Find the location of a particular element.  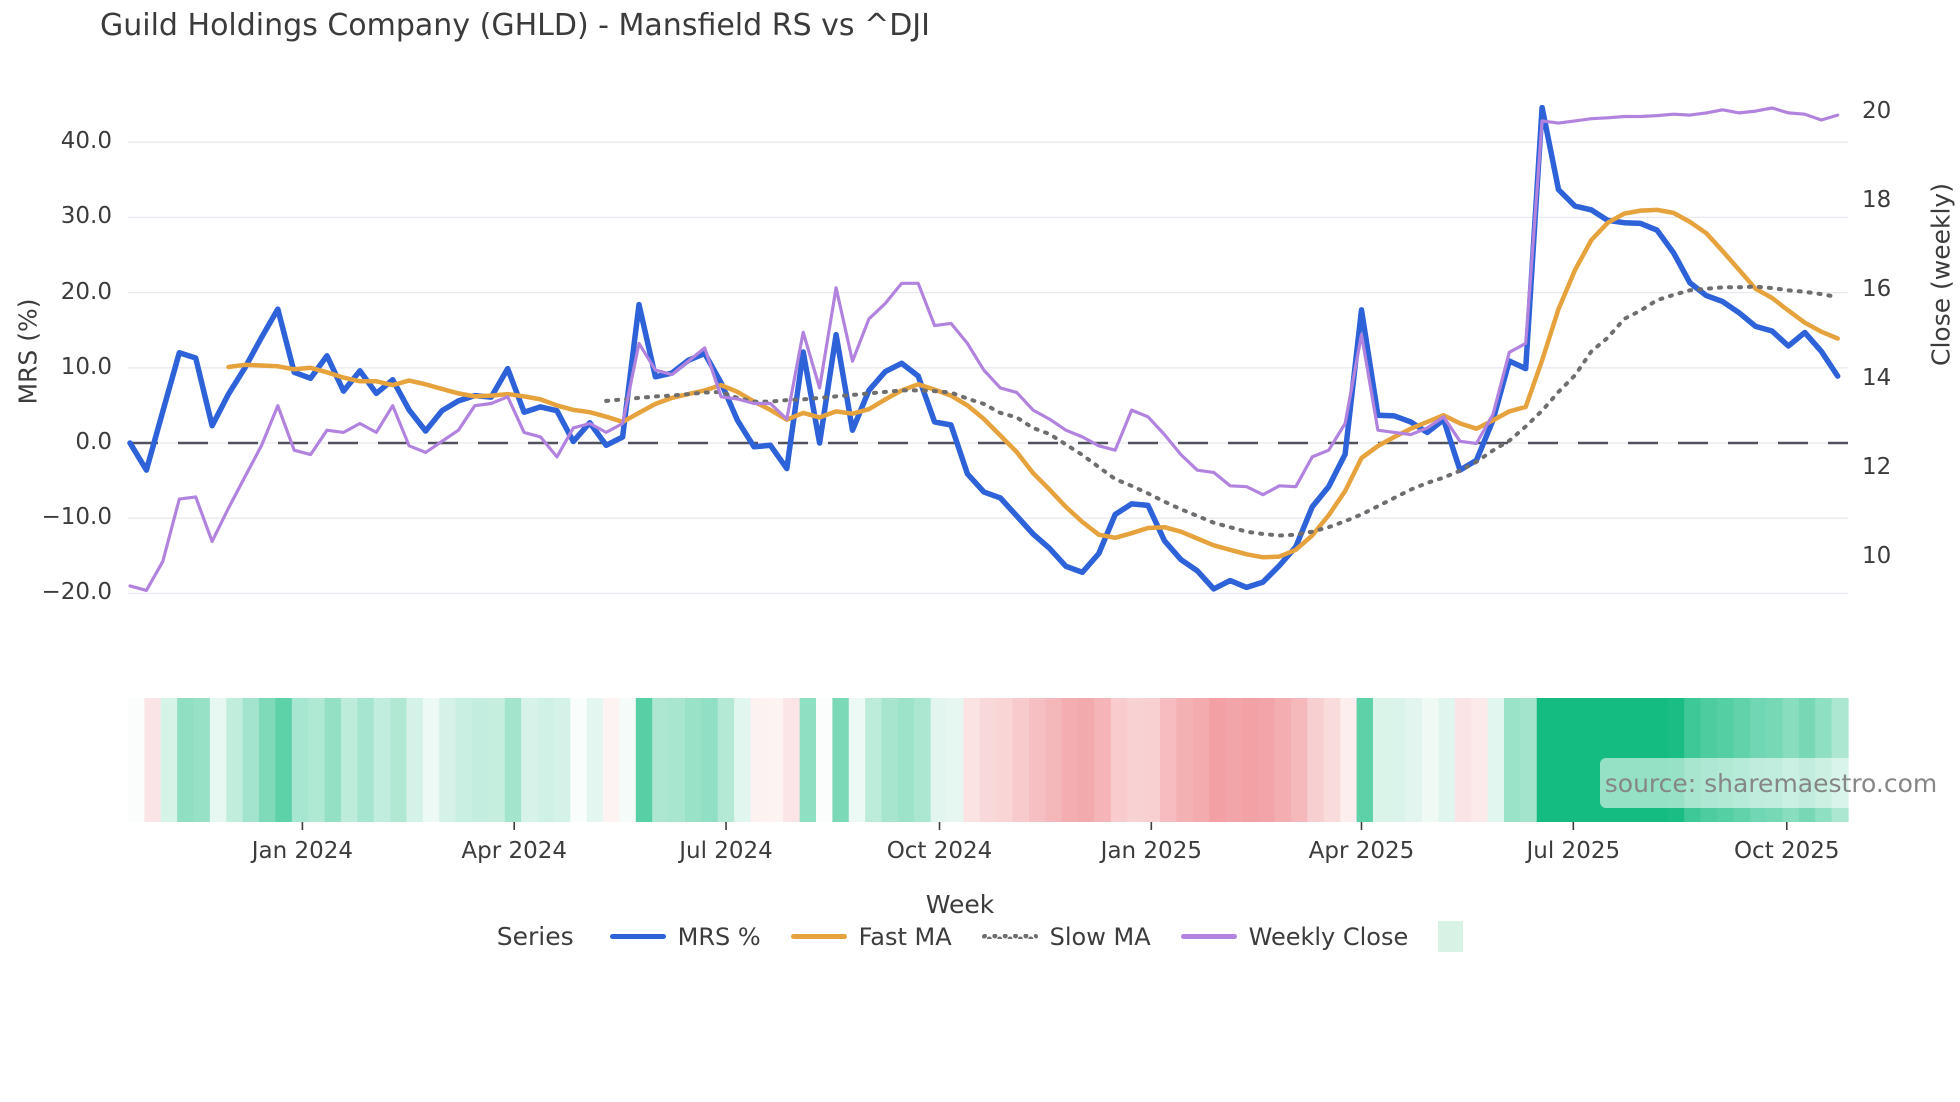

heatmap-swatch is located at coordinates (1451, 936).